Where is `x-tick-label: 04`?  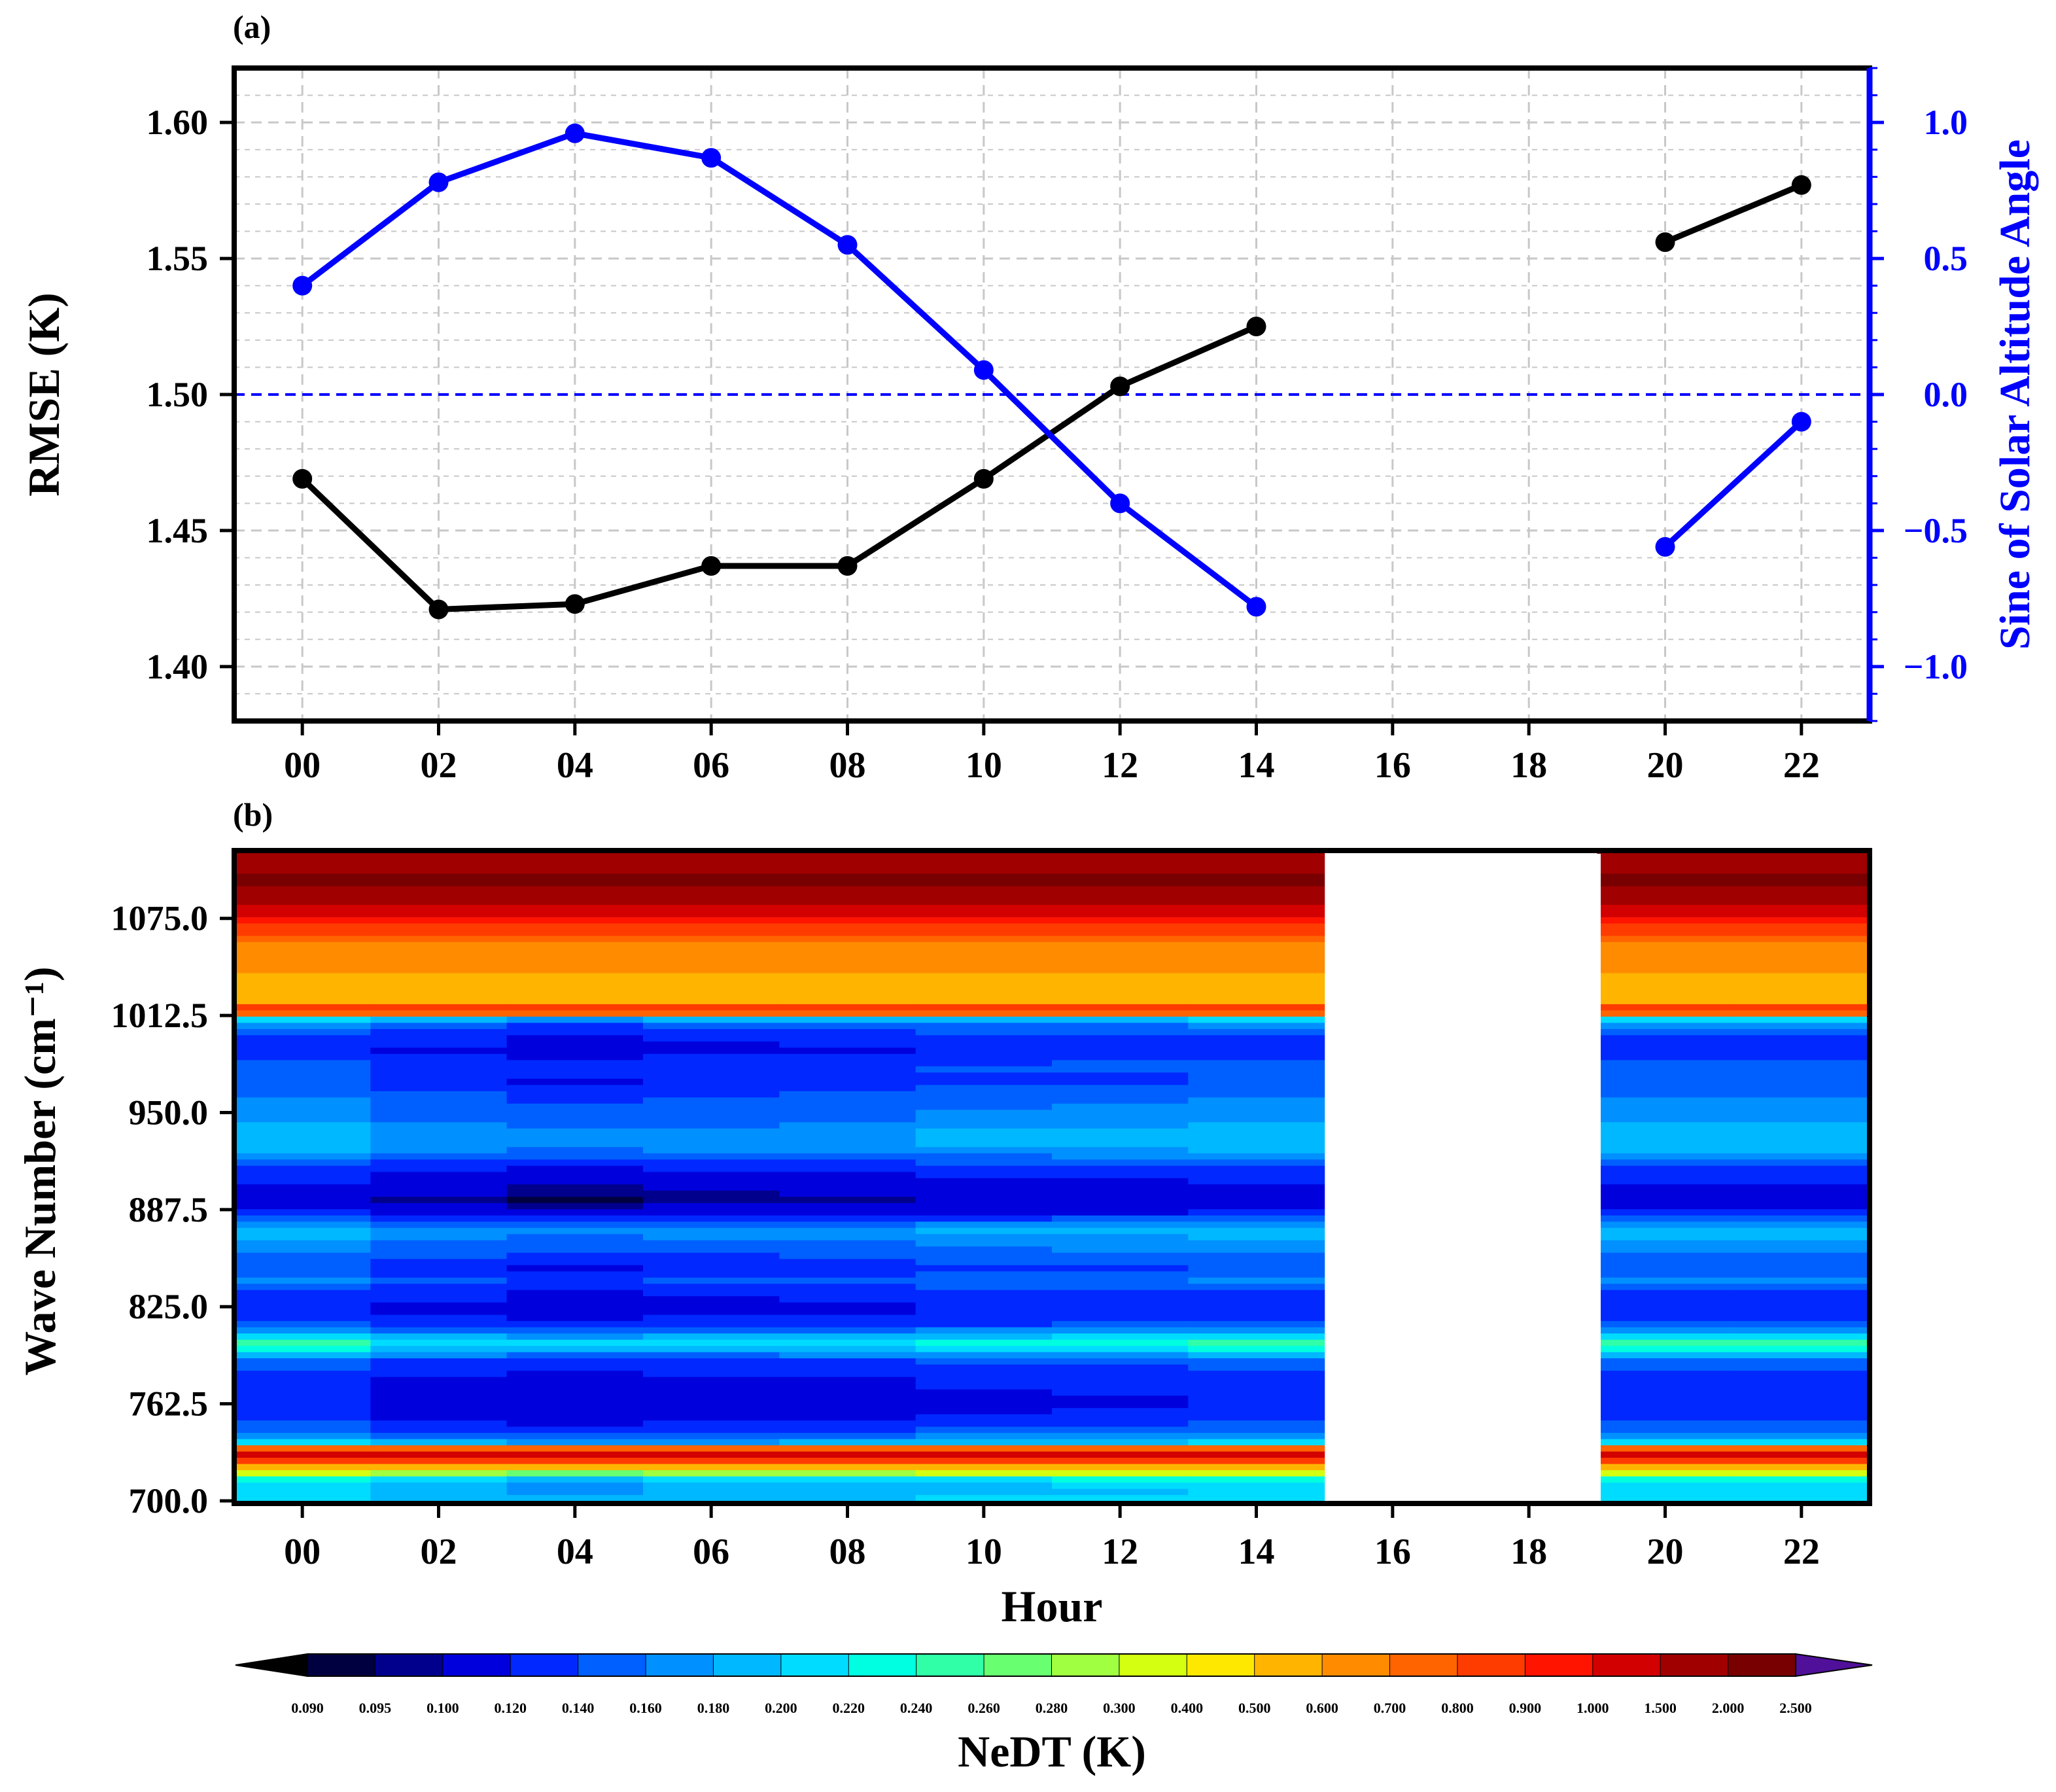
x-tick-label: 04 is located at coordinates (575, 765).